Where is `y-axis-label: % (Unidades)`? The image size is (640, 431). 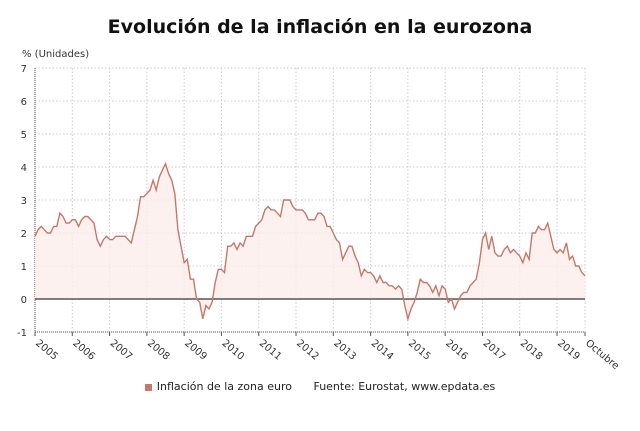 y-axis-label: % (Unidades) is located at coordinates (56, 54).